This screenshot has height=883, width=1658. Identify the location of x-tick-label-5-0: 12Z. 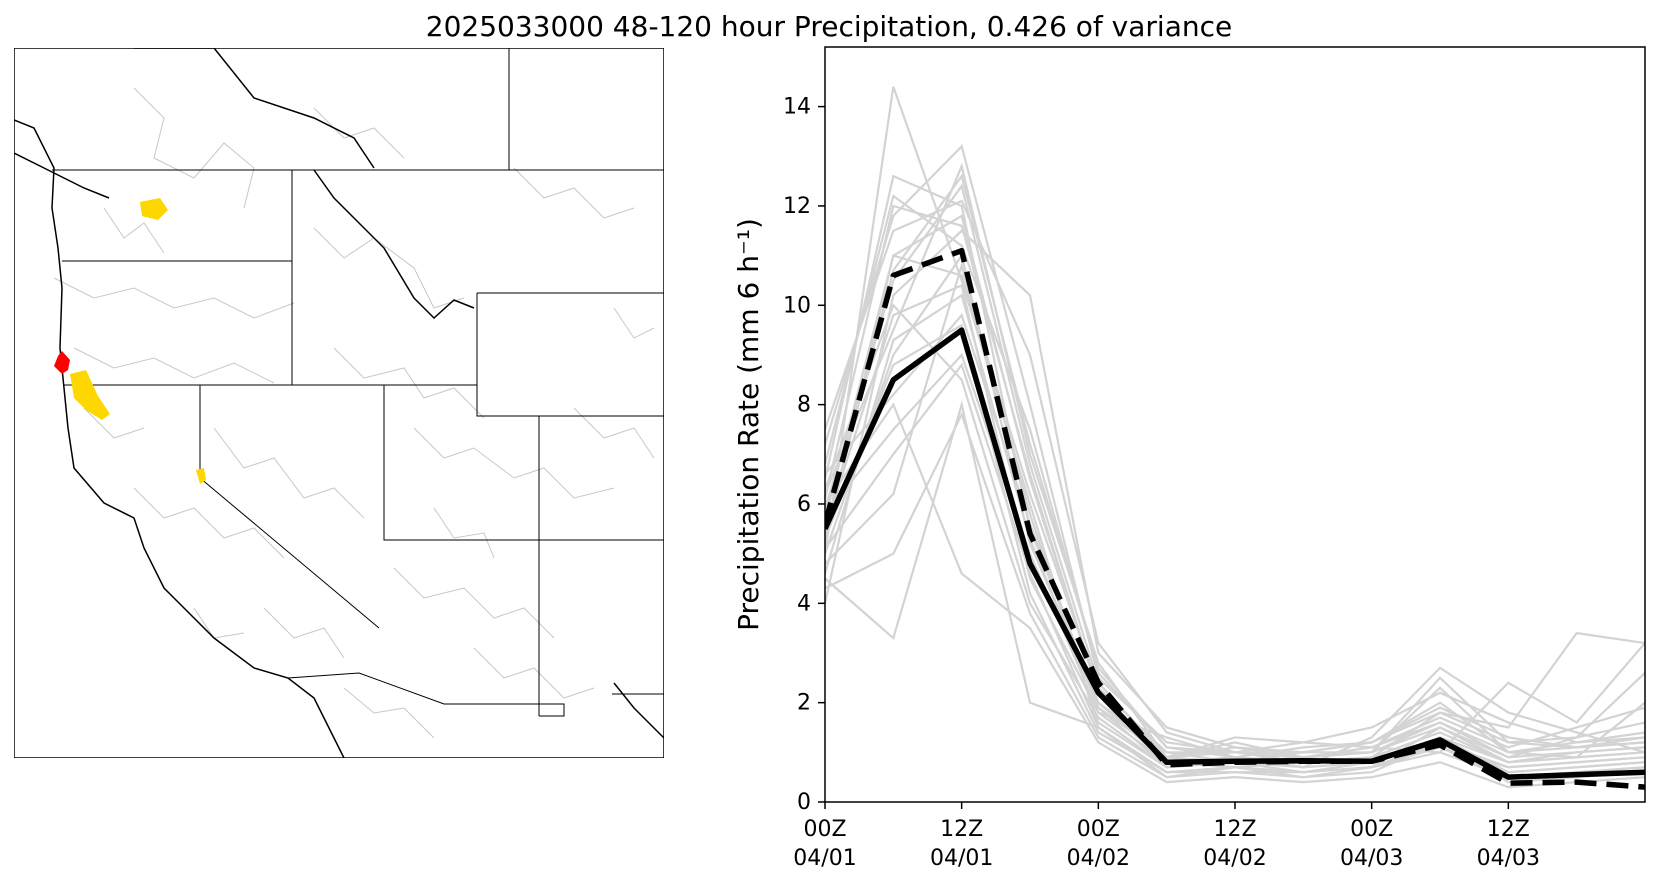
(1508, 829).